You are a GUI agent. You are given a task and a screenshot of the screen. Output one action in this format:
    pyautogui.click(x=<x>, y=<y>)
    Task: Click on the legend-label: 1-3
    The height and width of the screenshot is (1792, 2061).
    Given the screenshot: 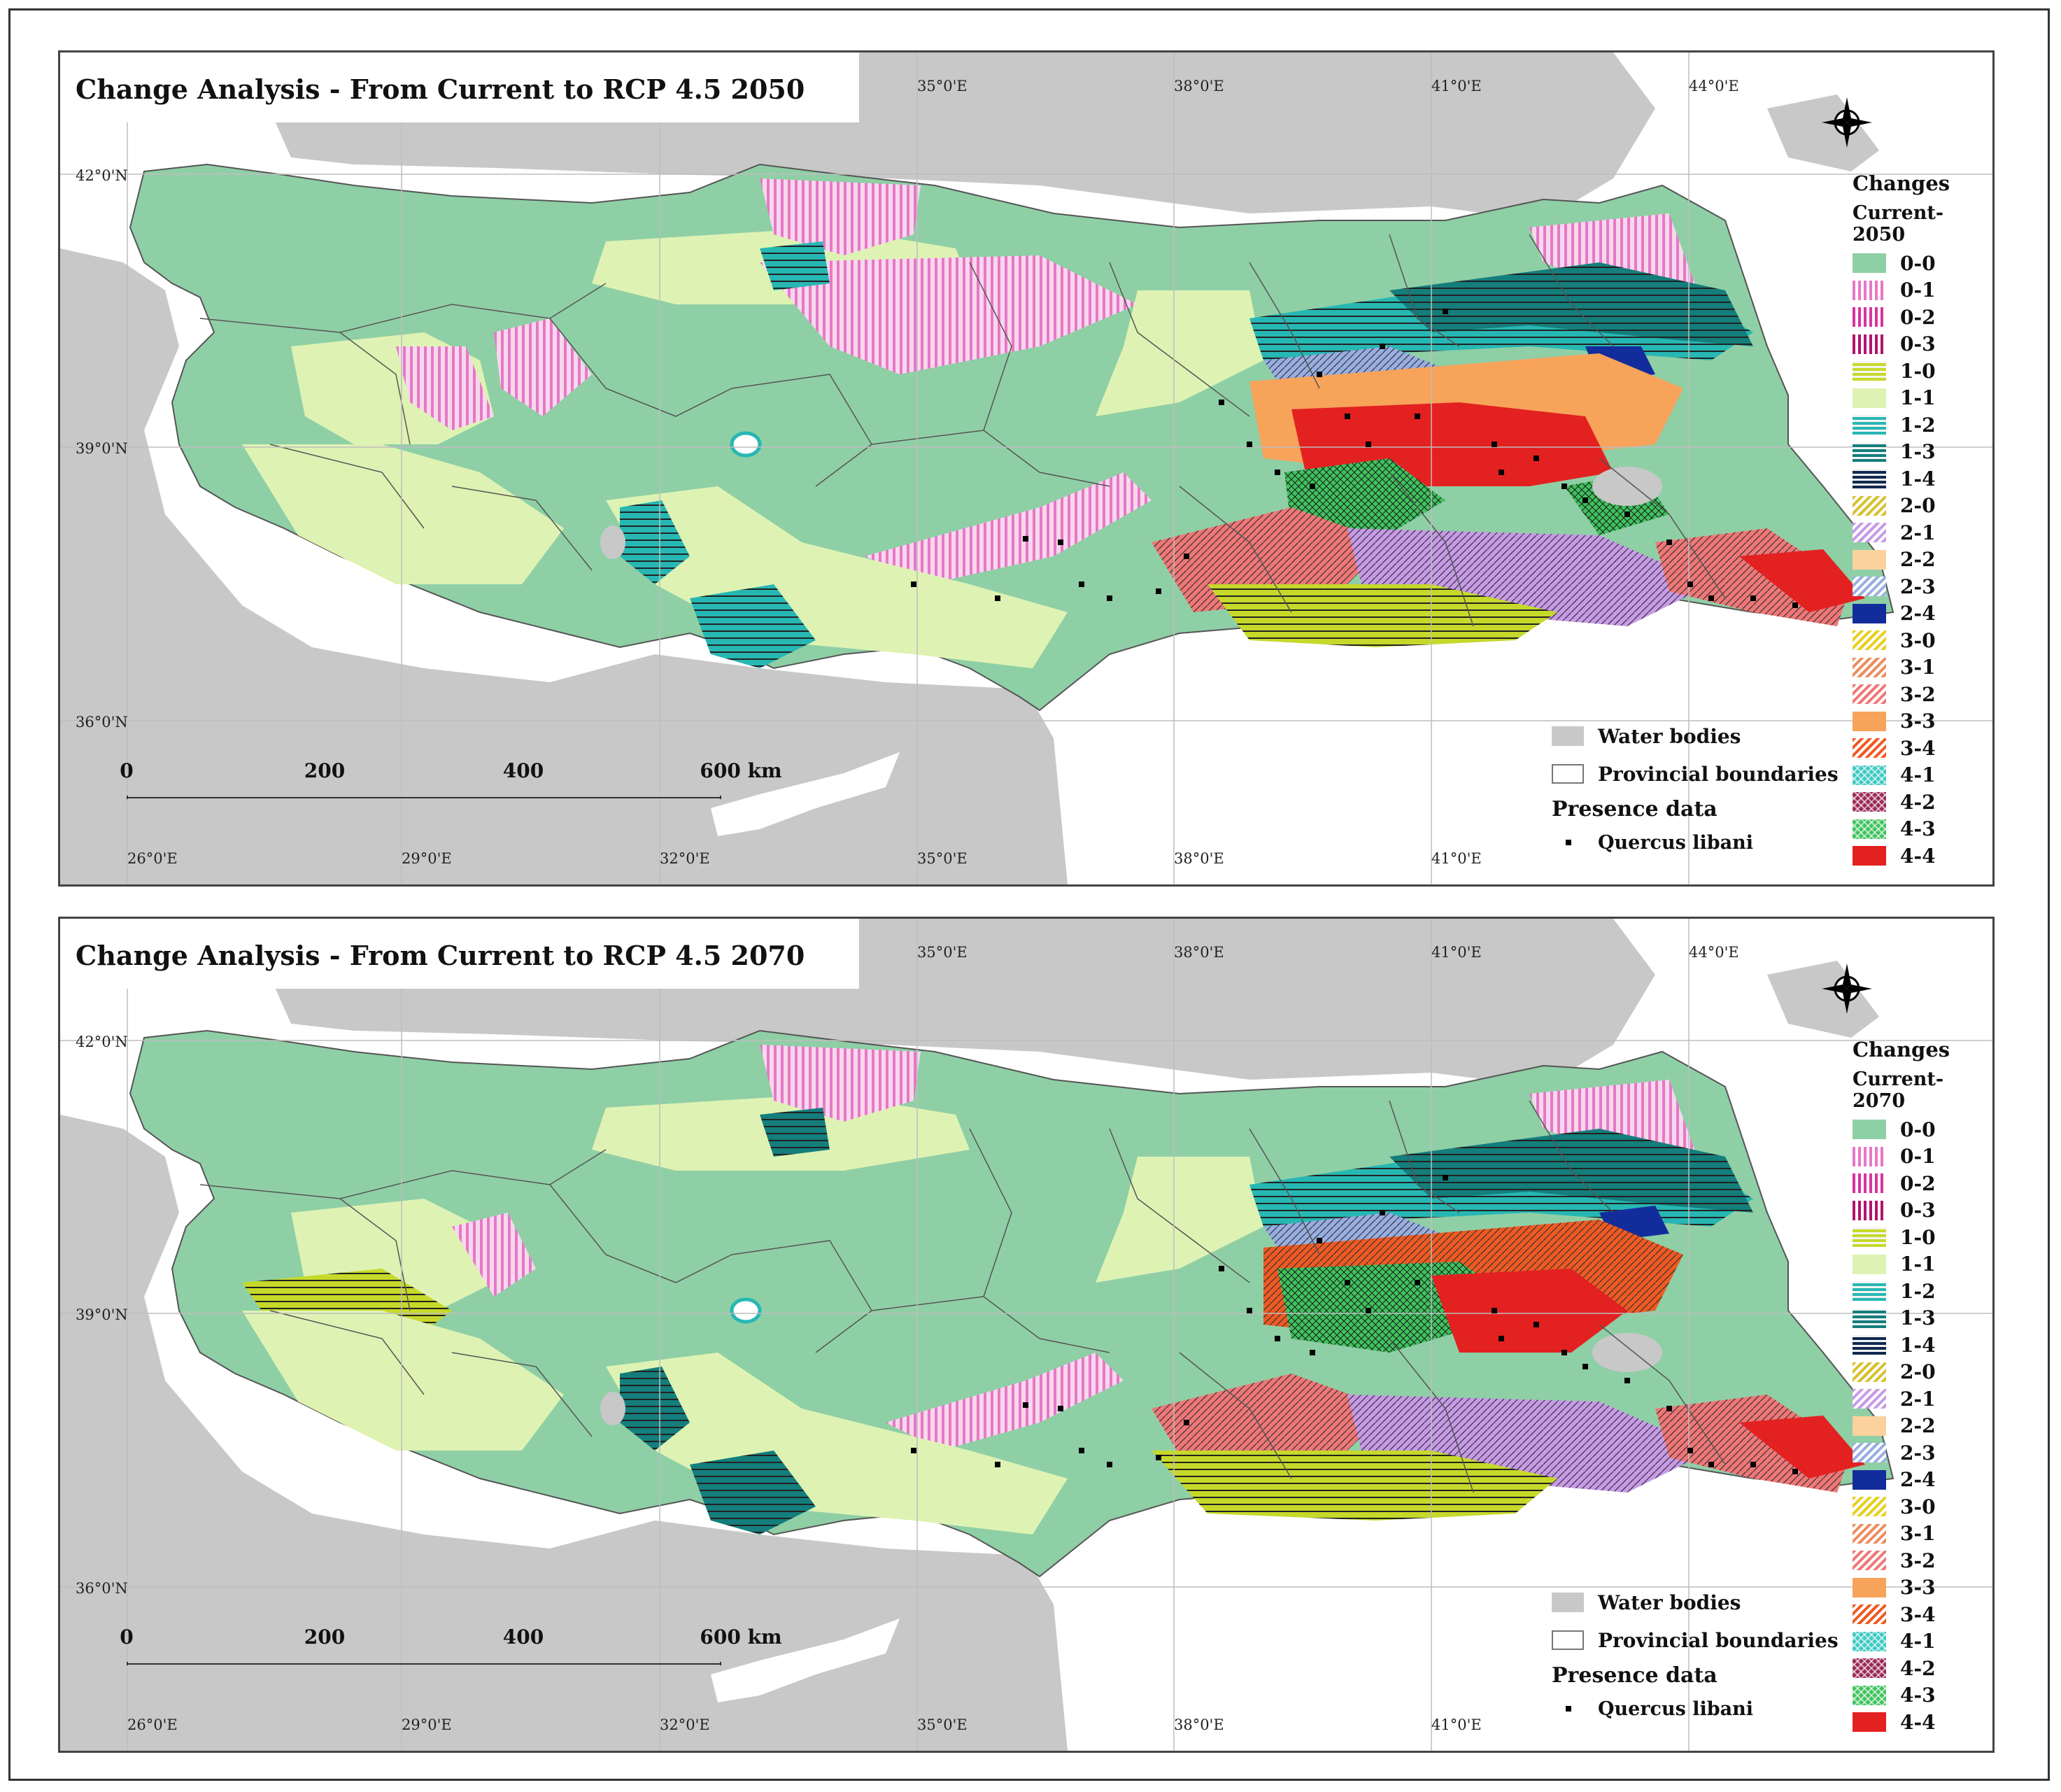 What is the action you would take?
    pyautogui.click(x=1918, y=452)
    